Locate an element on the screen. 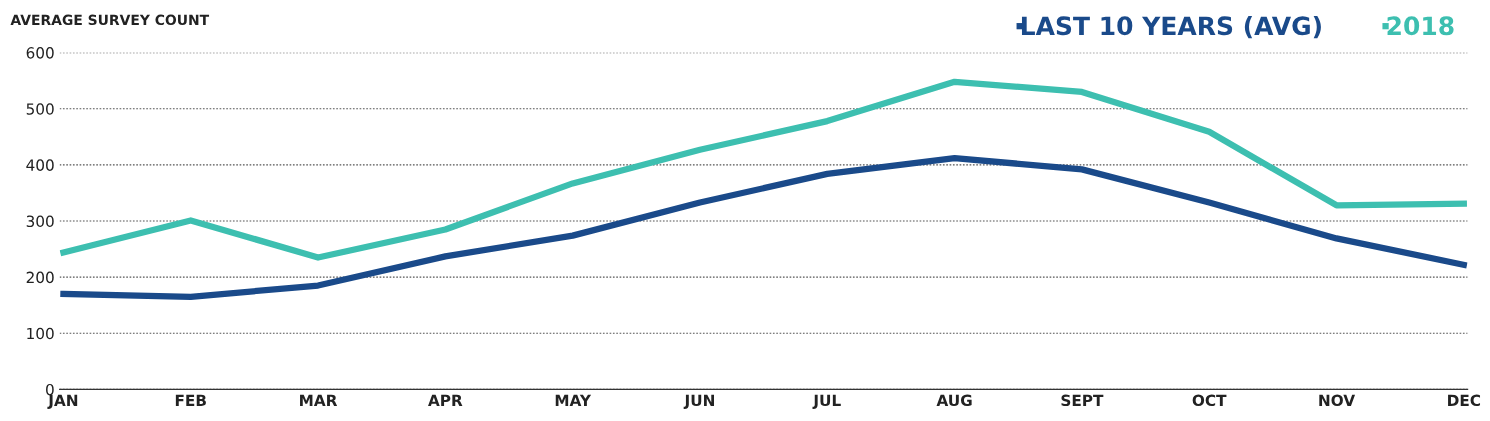  legend-label: 2018 is located at coordinates (1420, 26).